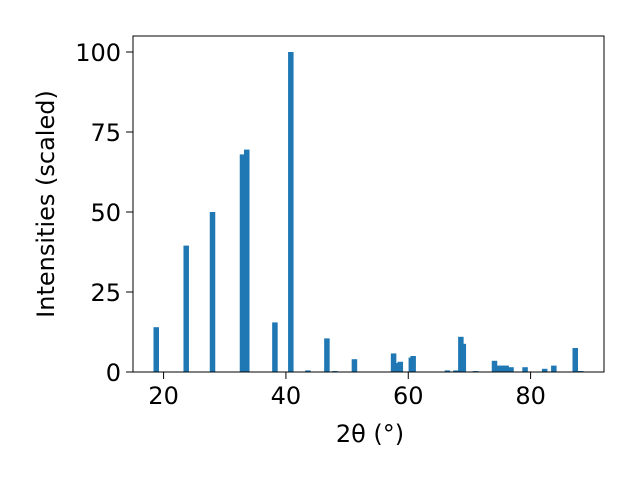  What do you see at coordinates (530, 396) in the screenshot?
I see `x-tick-label: 80` at bounding box center [530, 396].